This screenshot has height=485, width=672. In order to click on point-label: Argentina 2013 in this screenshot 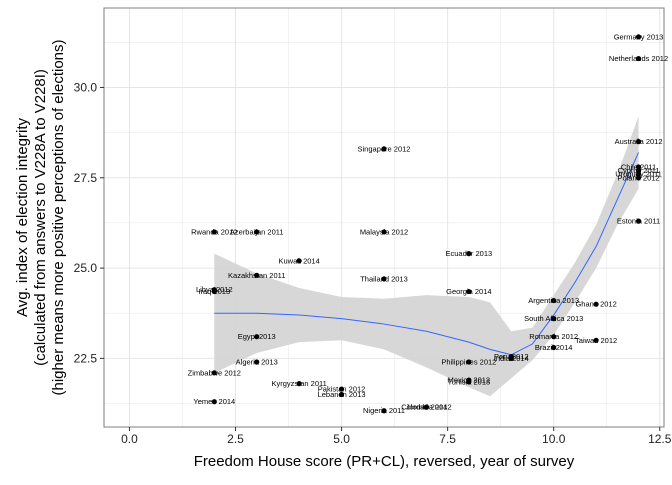, I will do `click(553, 300)`.